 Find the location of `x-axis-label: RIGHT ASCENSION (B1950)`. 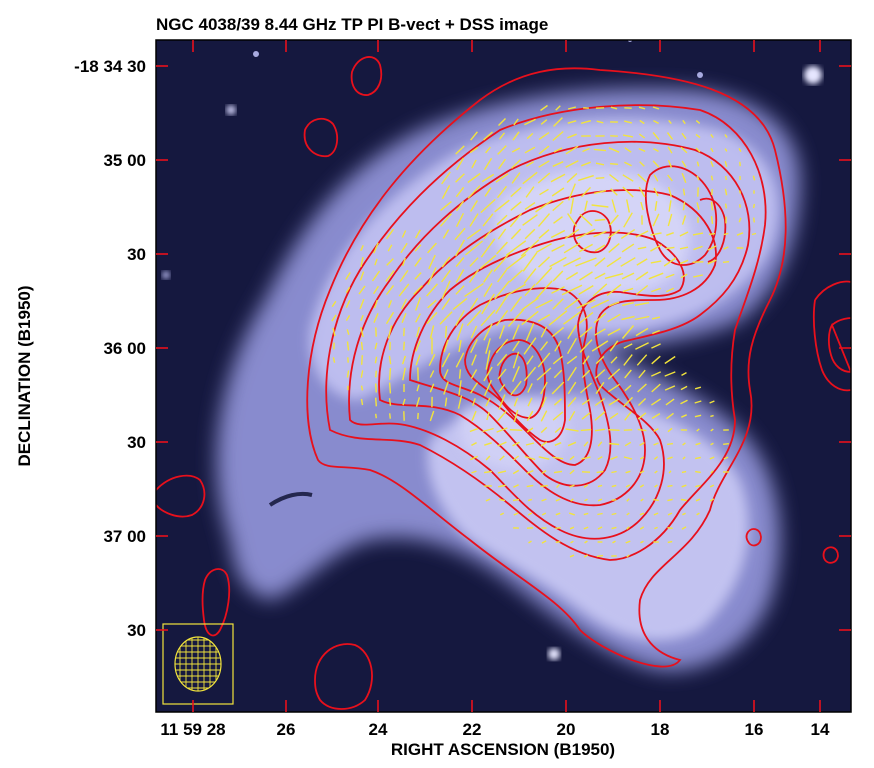

x-axis-label: RIGHT ASCENSION (B1950) is located at coordinates (503, 749).